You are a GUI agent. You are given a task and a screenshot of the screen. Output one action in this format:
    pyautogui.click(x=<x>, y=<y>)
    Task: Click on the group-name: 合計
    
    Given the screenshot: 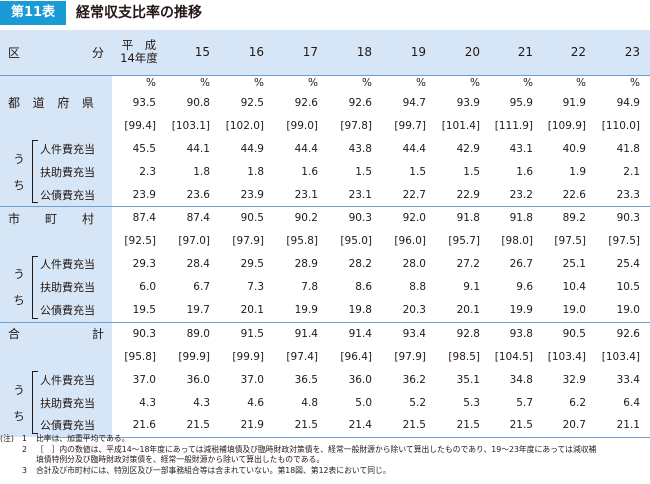 What is the action you would take?
    pyautogui.click(x=56, y=333)
    